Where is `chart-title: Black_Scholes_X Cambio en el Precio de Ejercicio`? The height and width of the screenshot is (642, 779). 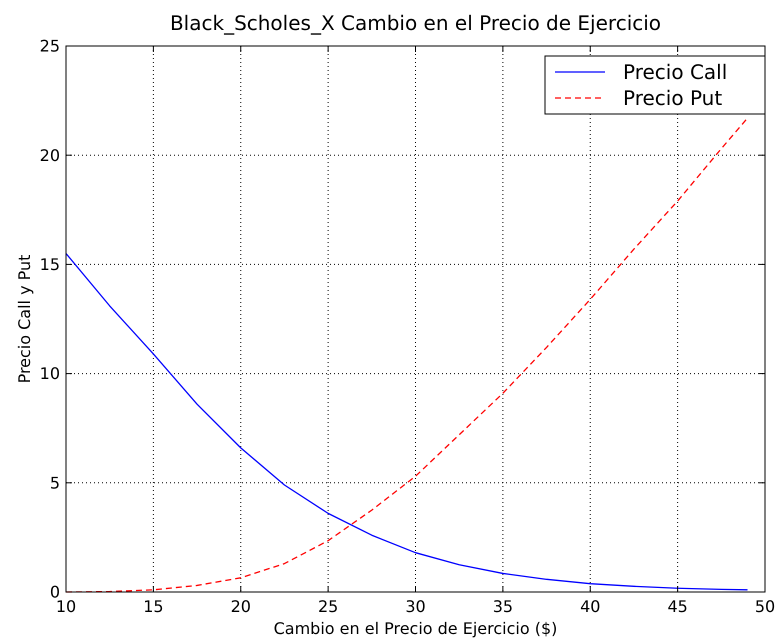 chart-title: Black_Scholes_X Cambio en el Precio de Ejercicio is located at coordinates (416, 23).